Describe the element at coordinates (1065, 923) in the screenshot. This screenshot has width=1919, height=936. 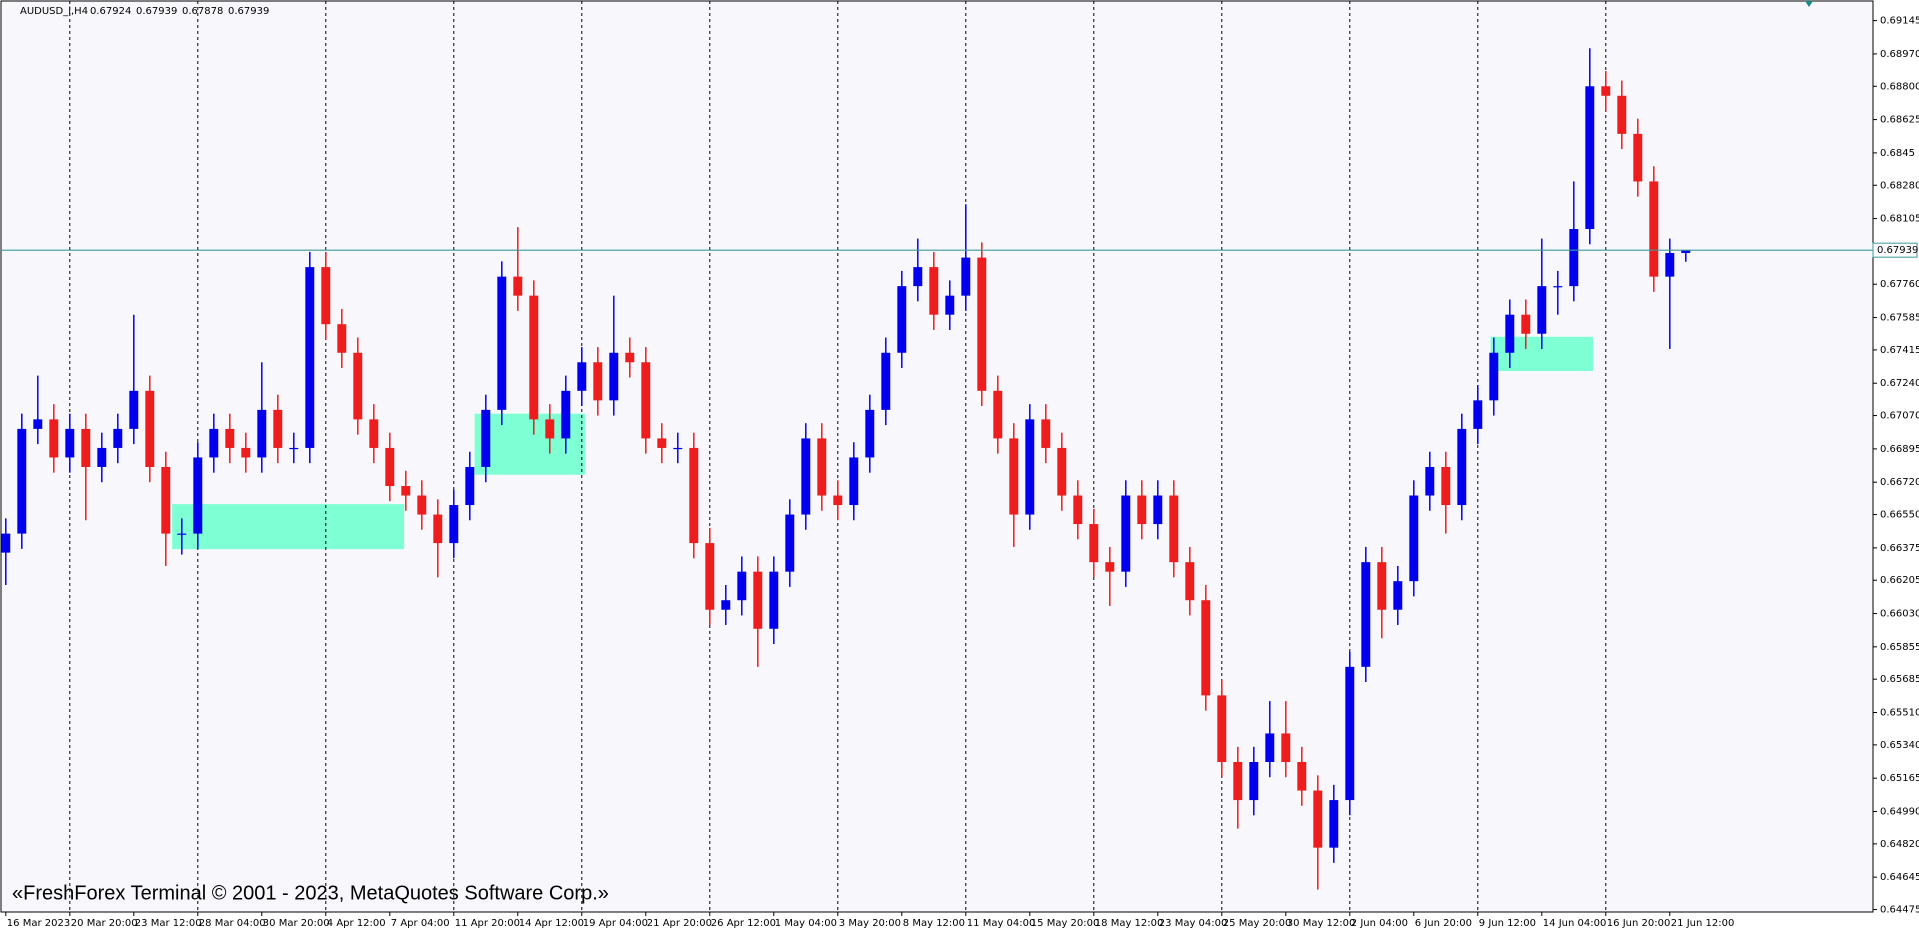
I see `x-tick-label: 15 May 20:00` at that location.